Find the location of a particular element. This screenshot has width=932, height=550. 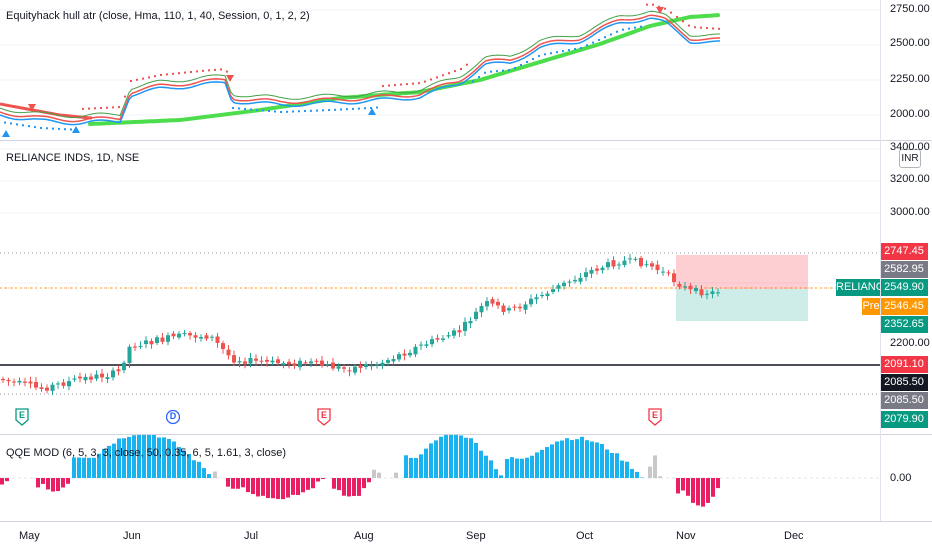

currency-label: INR is located at coordinates (910, 158).